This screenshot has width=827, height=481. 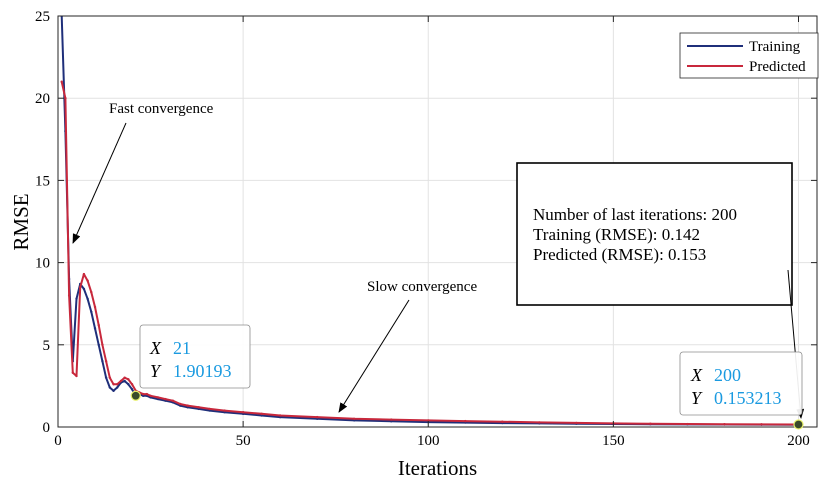 What do you see at coordinates (182, 348) in the screenshot?
I see `datatip-1-x-value: 21` at bounding box center [182, 348].